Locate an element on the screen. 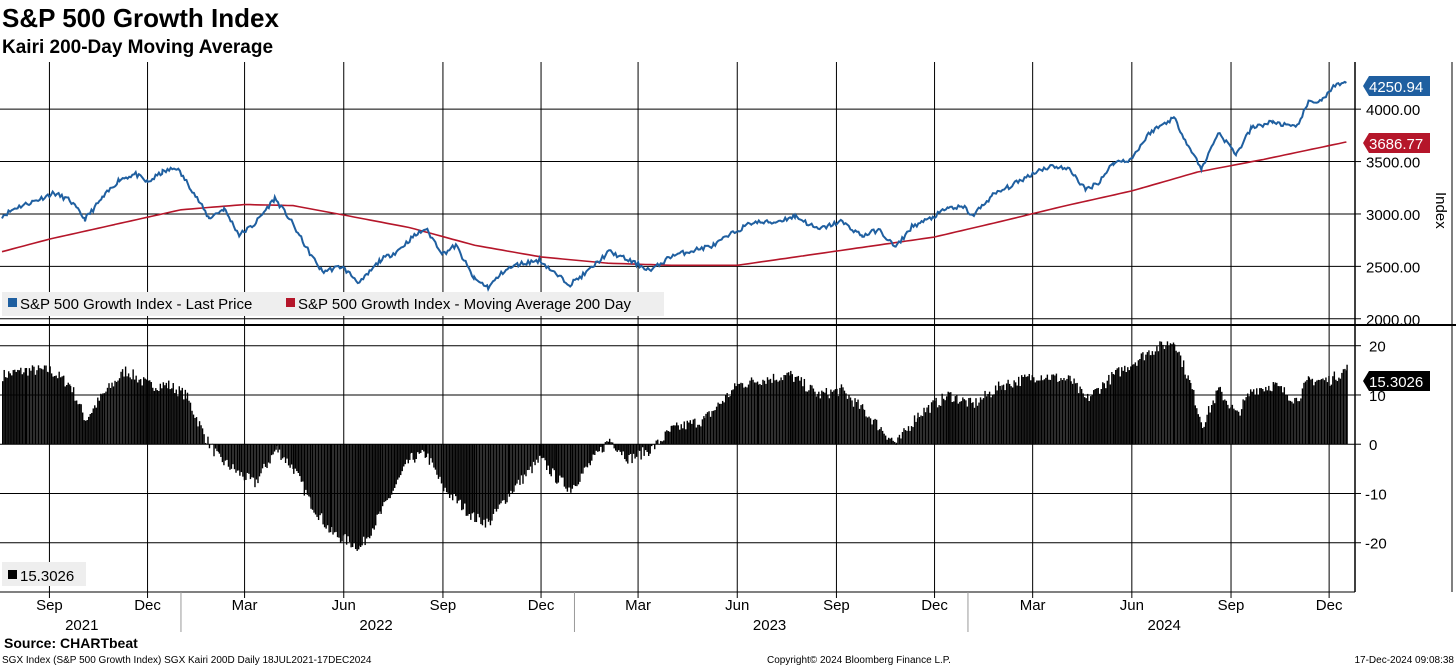 This screenshot has width=1456, height=666. y-tick-label: 4000.00 is located at coordinates (1393, 110).